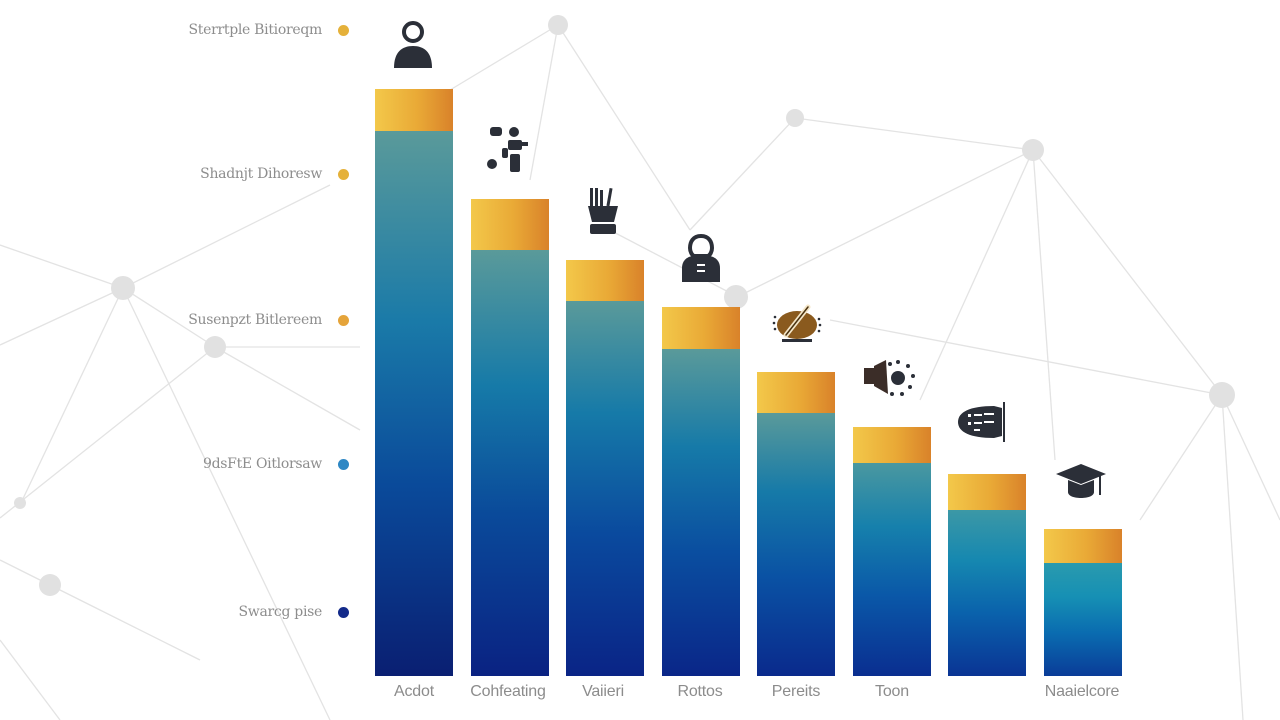 Image resolution: width=1280 pixels, height=720 pixels. I want to click on x-axis-label: Vaiieri, so click(603, 691).